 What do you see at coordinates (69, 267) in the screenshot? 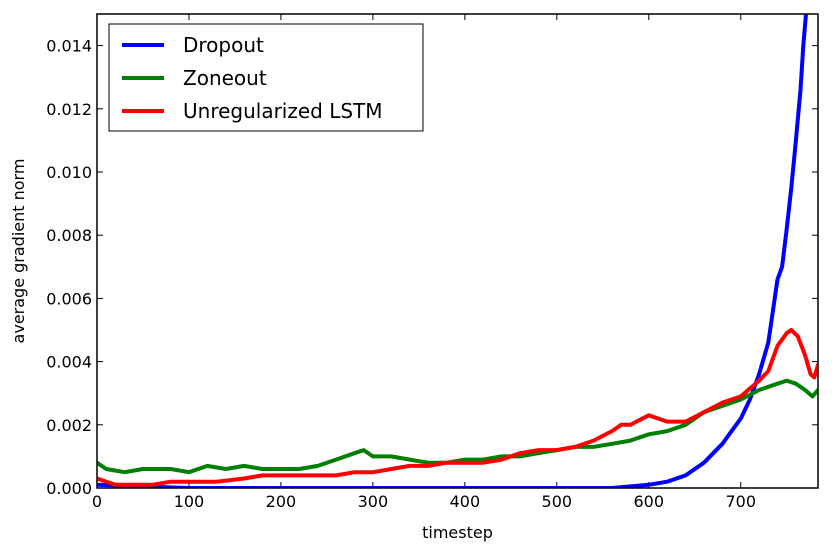
I see `y-tick-labels: 0.000 0.002 0.004 0.006 0.008 0.010 0.012 0.014` at bounding box center [69, 267].